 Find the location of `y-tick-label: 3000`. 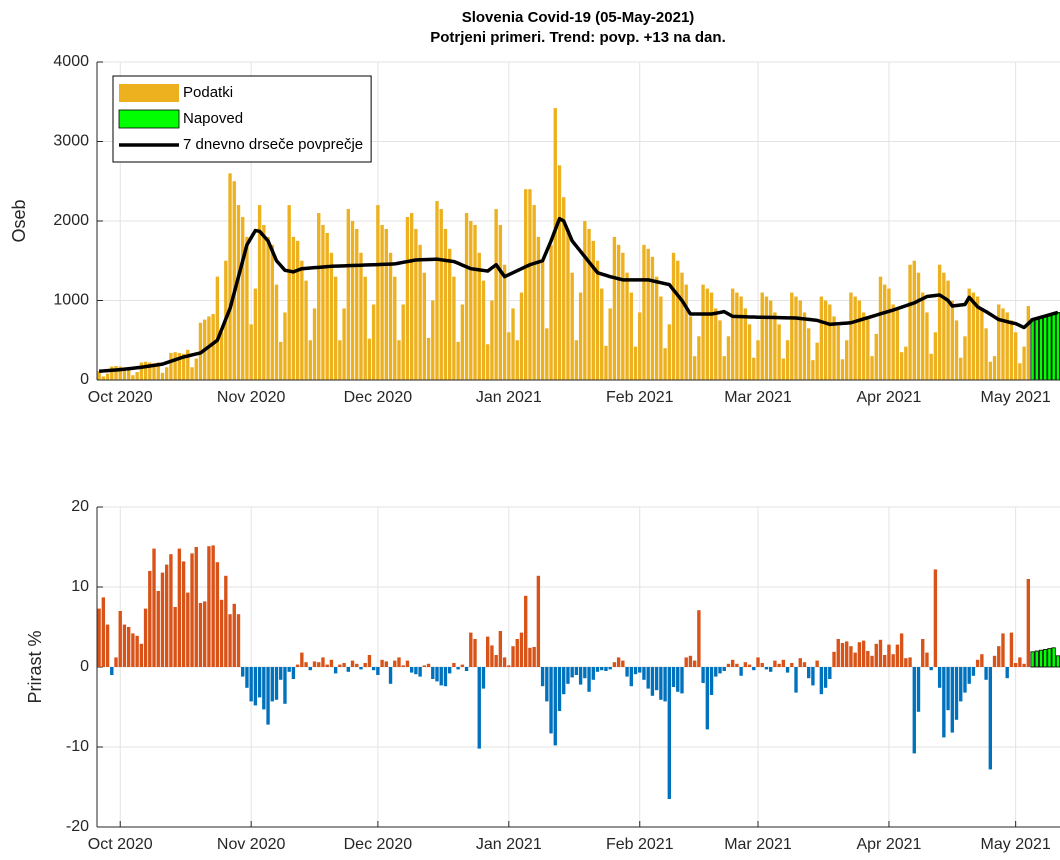

y-tick-label: 3000 is located at coordinates (71, 141).